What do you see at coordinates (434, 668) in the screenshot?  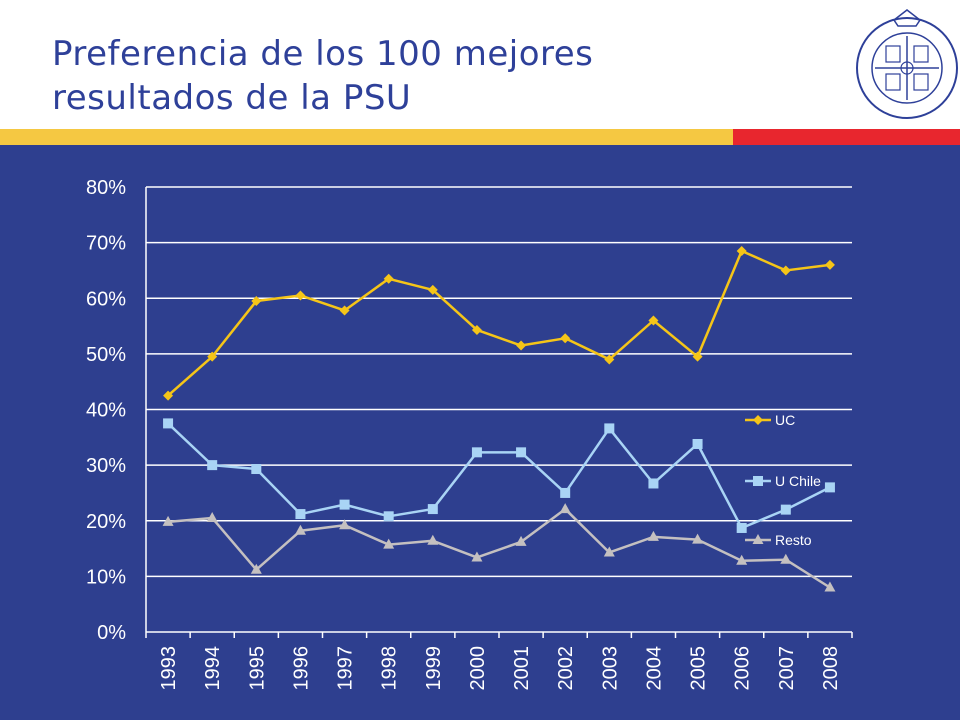 I see `x-tick-label-1999: 1999` at bounding box center [434, 668].